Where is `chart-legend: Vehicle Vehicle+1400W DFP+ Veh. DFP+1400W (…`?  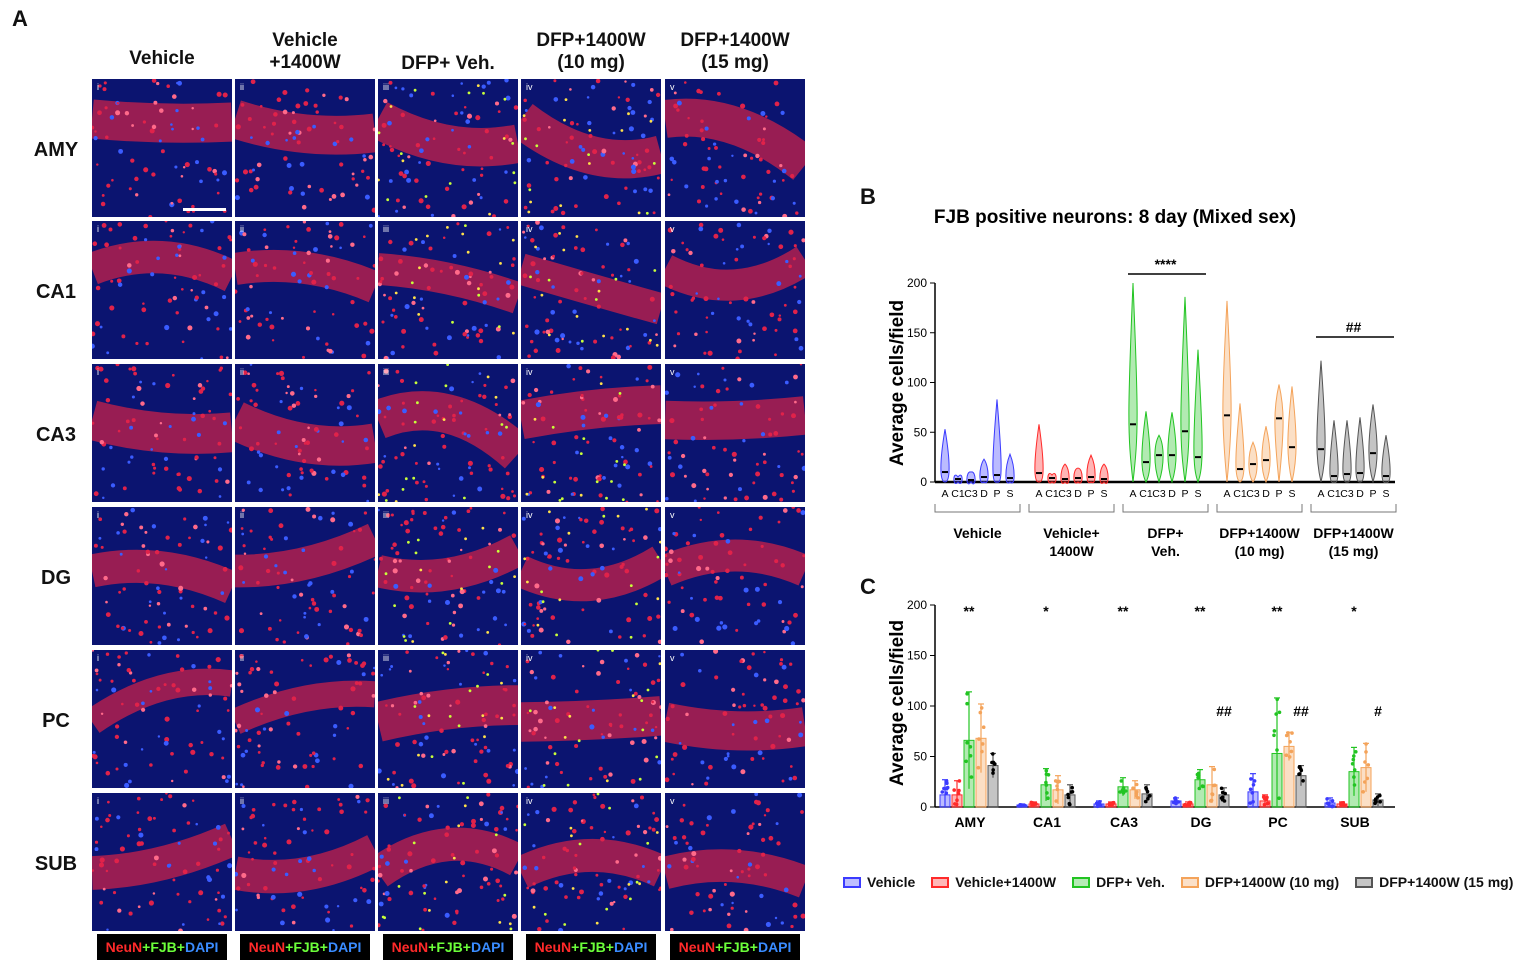 chart-legend: Vehicle Vehicle+1400W DFP+ Veh. DFP+1400W (… is located at coordinates (1178, 882).